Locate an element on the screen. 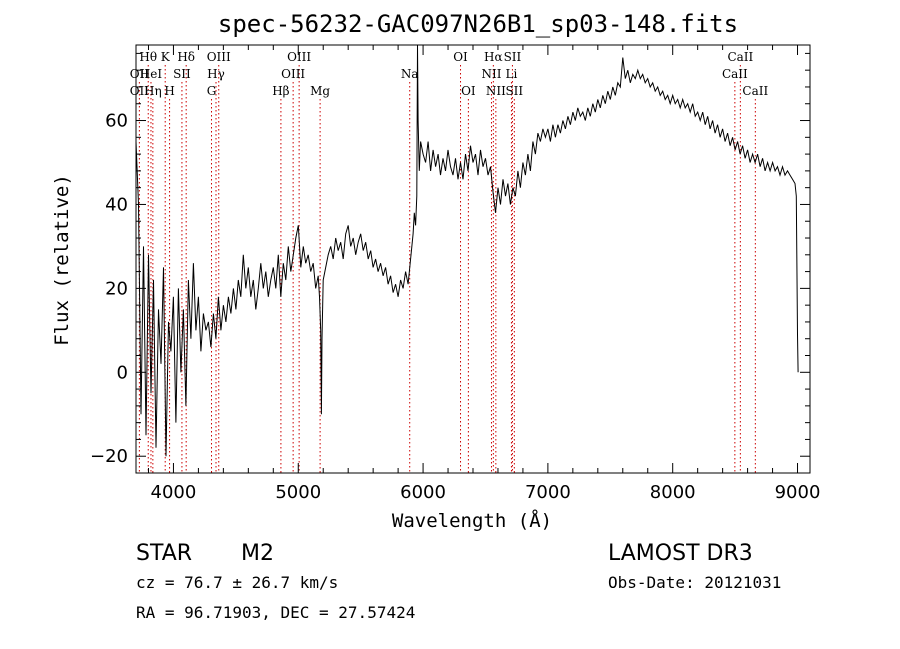 This screenshot has width=900, height=649. y-tick-label: 20 is located at coordinates (116, 288).